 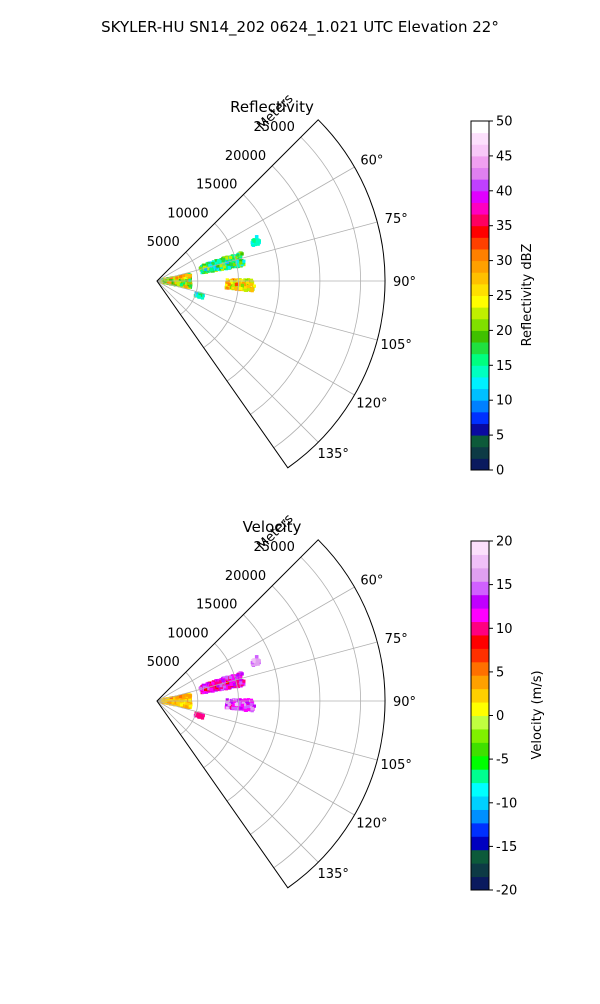 I want to click on range-tick-label: 20000, so click(x=245, y=576).